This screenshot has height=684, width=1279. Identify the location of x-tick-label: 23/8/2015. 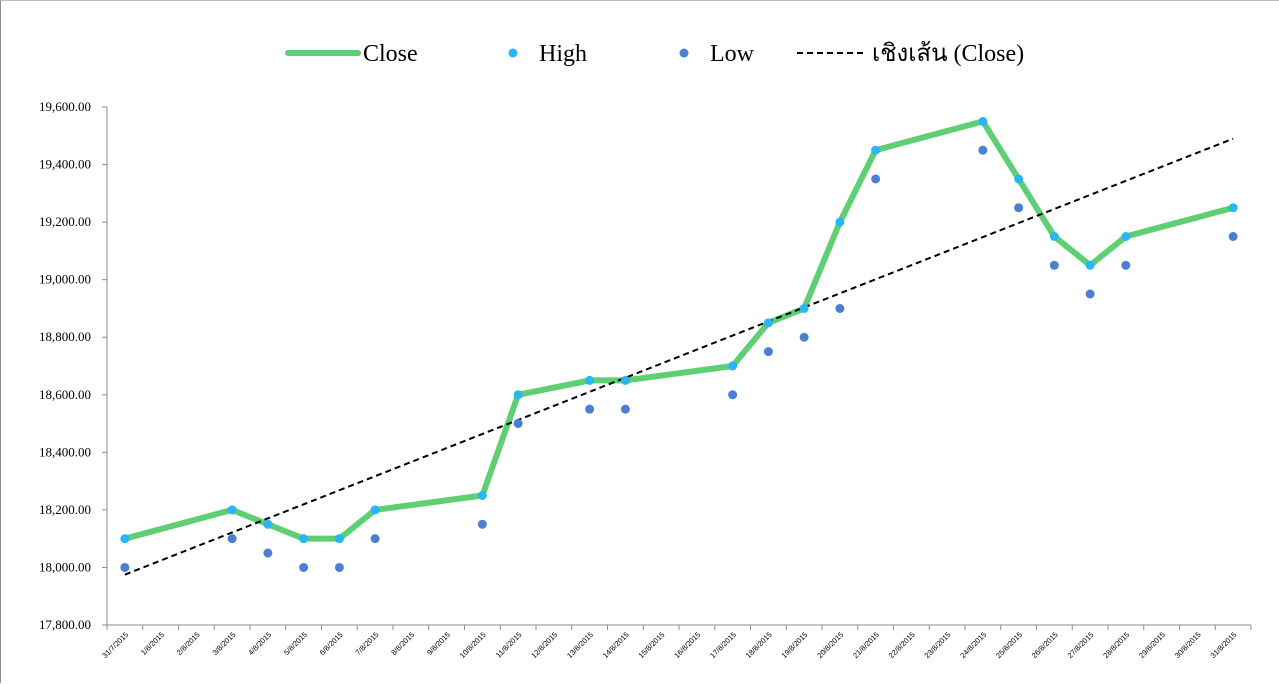
(938, 645).